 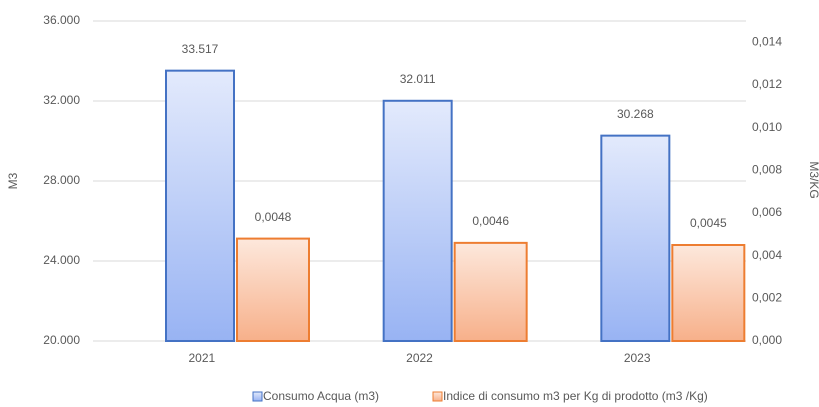 What do you see at coordinates (418, 79) in the screenshot?
I see `data-label: 32.011` at bounding box center [418, 79].